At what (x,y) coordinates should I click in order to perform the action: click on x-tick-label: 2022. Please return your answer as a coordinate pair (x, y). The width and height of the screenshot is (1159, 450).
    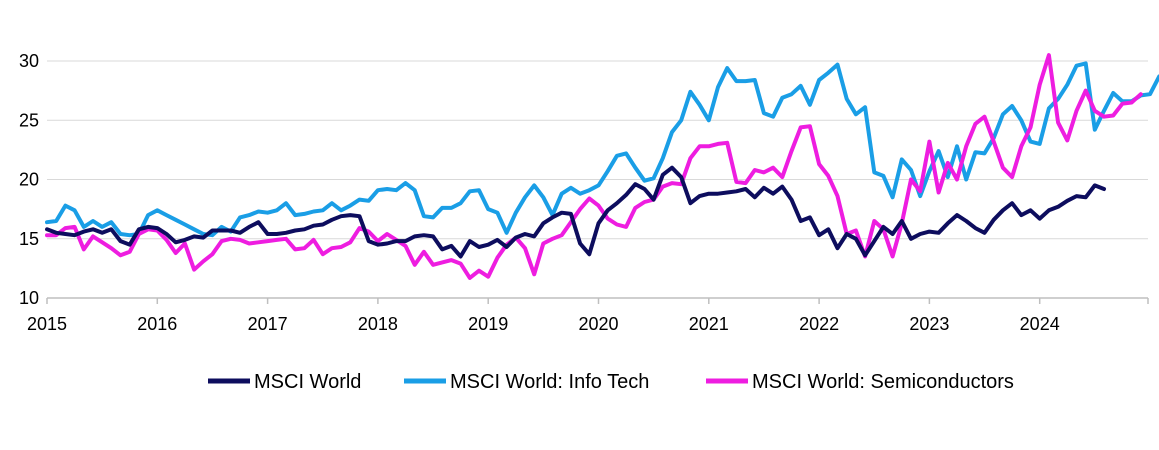
    Looking at the image, I should click on (819, 324).